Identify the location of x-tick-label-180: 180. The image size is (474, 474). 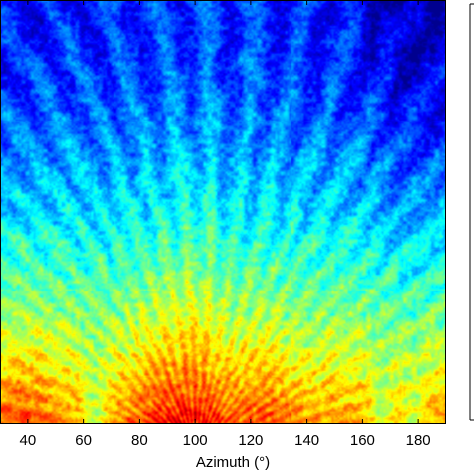
(418, 440).